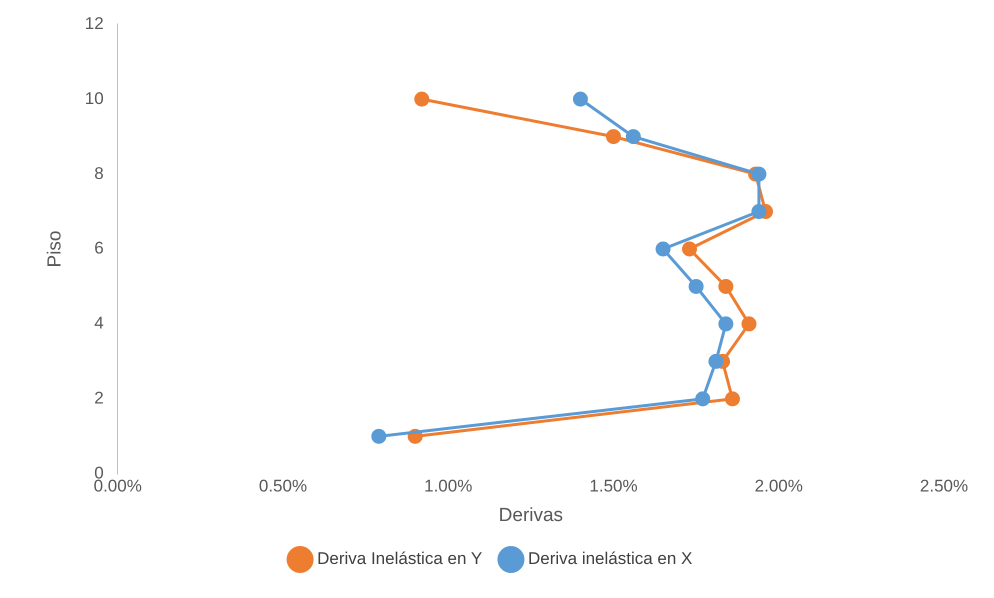 The height and width of the screenshot is (598, 994). I want to click on y-tick-label: 4, so click(99, 323).